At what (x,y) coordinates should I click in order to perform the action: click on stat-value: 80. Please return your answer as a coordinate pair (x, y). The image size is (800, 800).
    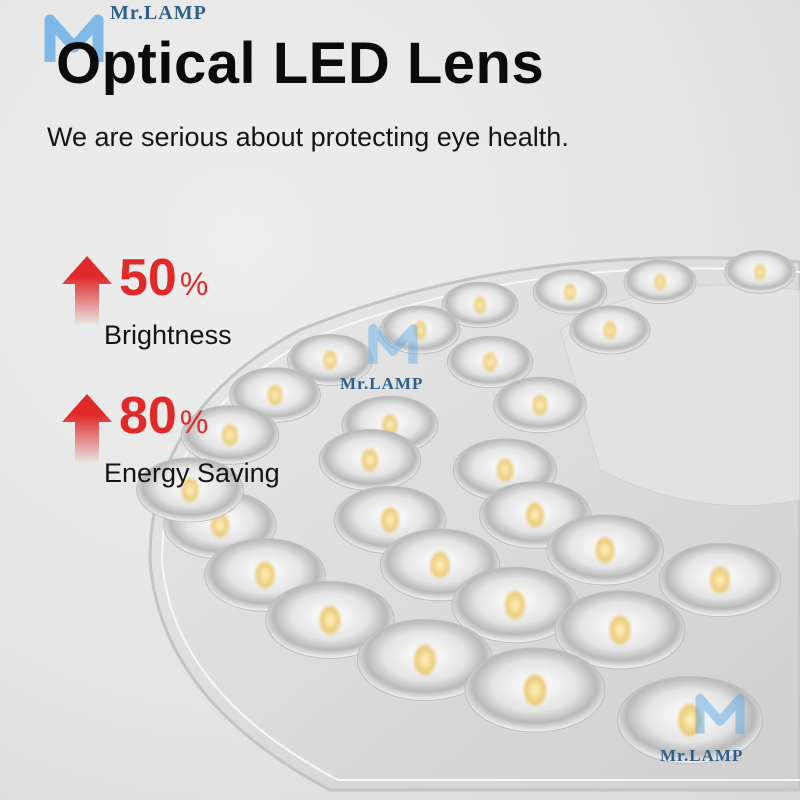
    Looking at the image, I should click on (148, 416).